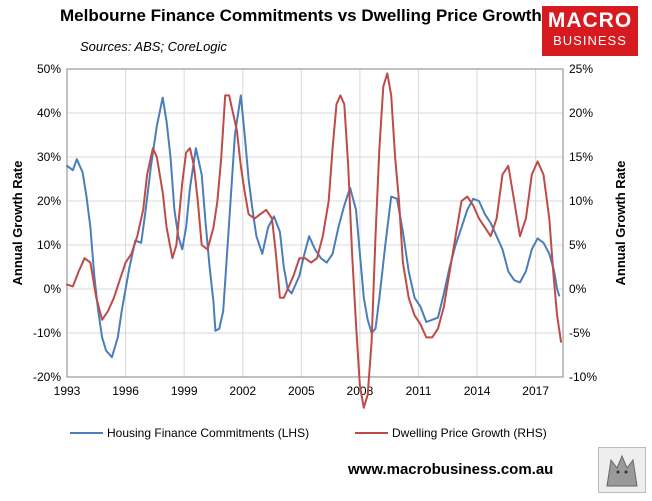 The height and width of the screenshot is (501, 652). I want to click on x-tick-label: 2017, so click(535, 391).